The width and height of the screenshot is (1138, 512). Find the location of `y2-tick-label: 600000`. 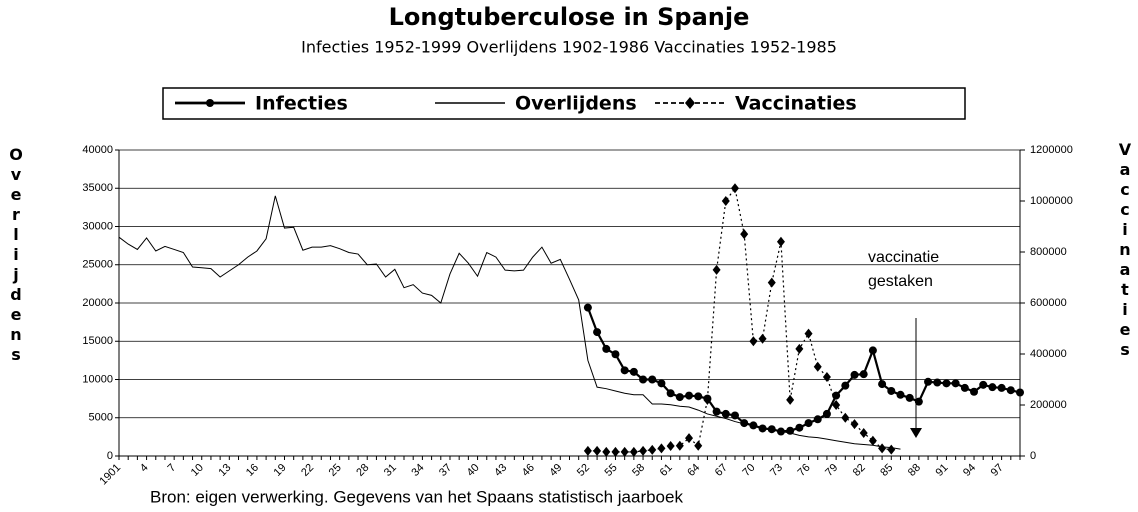

y2-tick-label: 600000 is located at coordinates (1048, 303).